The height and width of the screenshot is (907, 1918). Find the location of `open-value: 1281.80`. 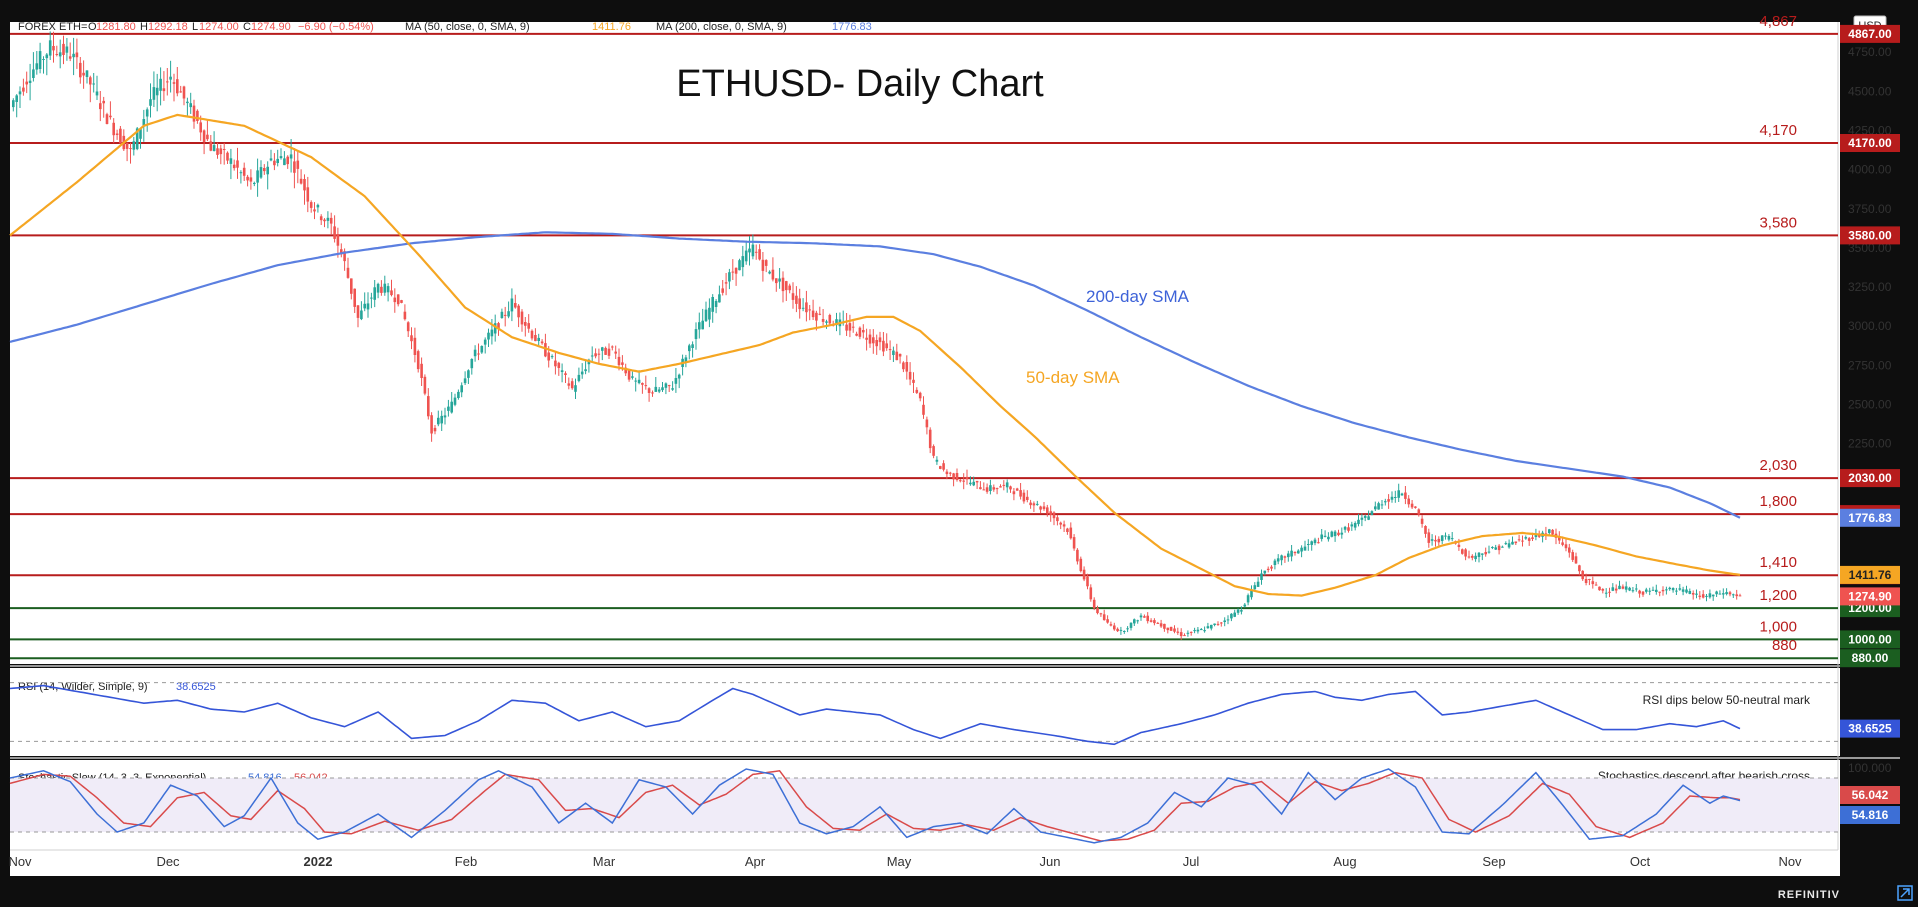

open-value: 1281.80 is located at coordinates (116, 27).